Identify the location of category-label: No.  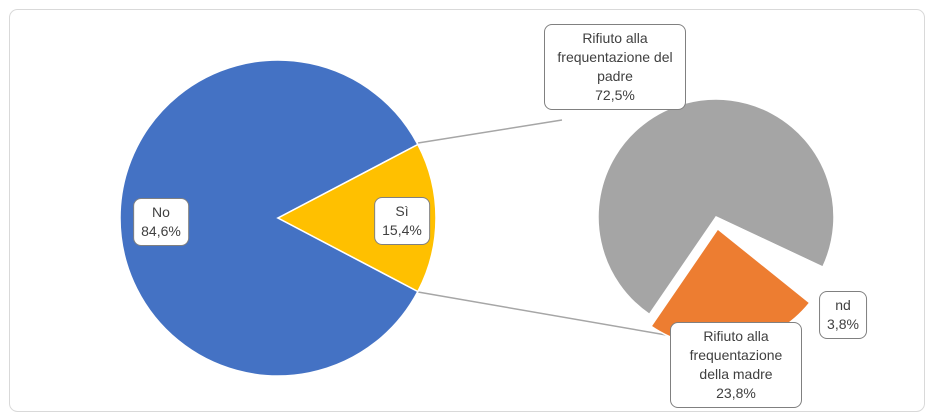
(161, 212).